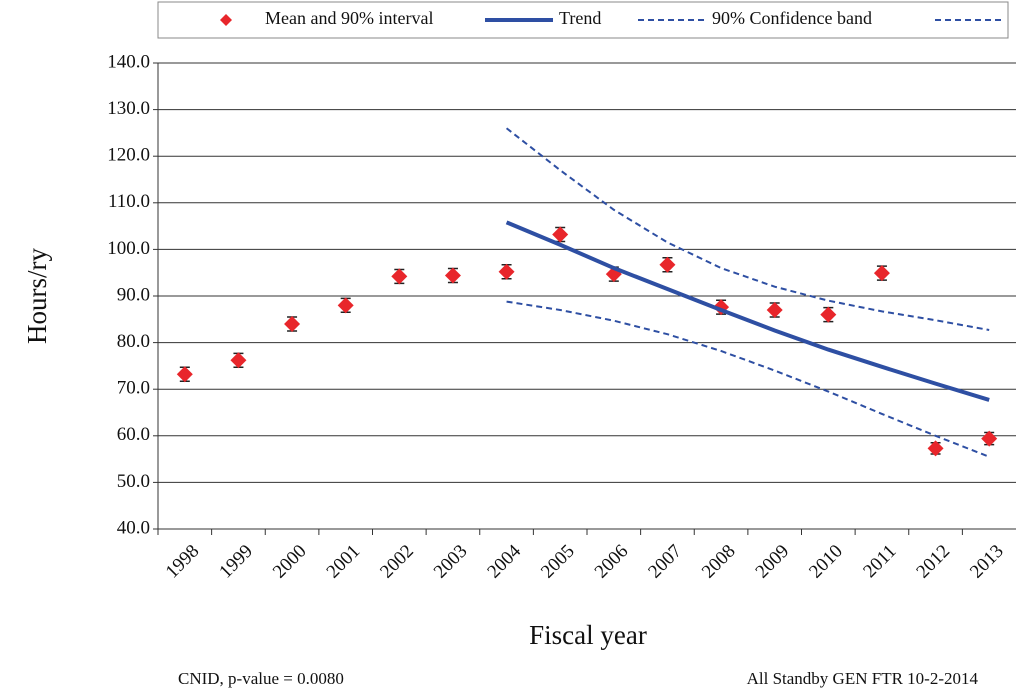 The width and height of the screenshot is (1018, 698). I want to click on x-tick-label: 2008, so click(719, 562).